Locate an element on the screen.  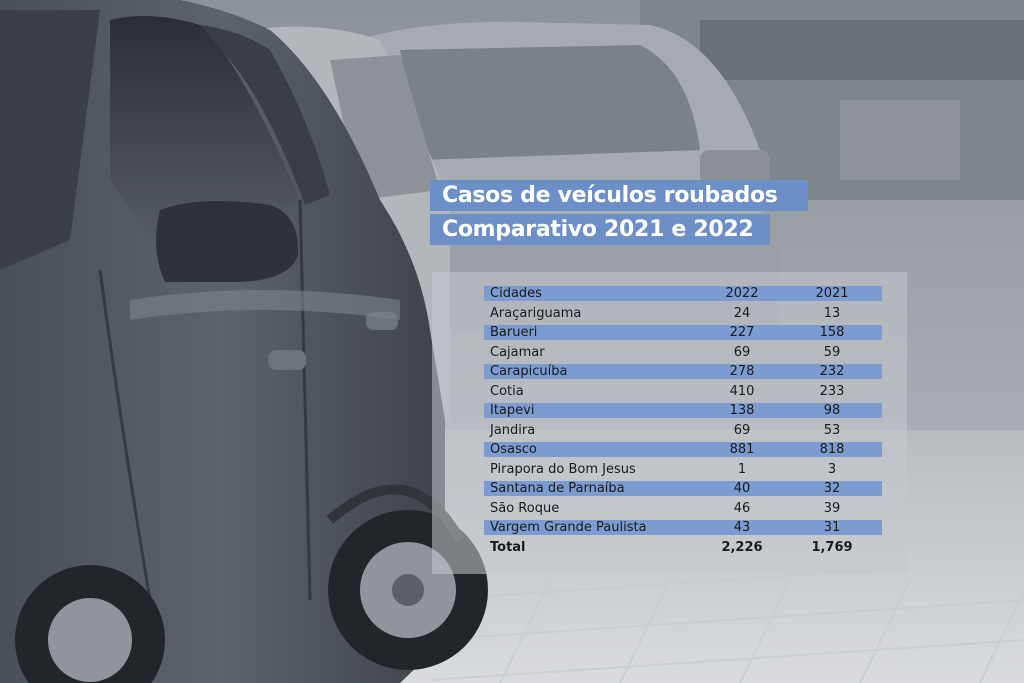
cell-2021: 3 is located at coordinates (832, 469).